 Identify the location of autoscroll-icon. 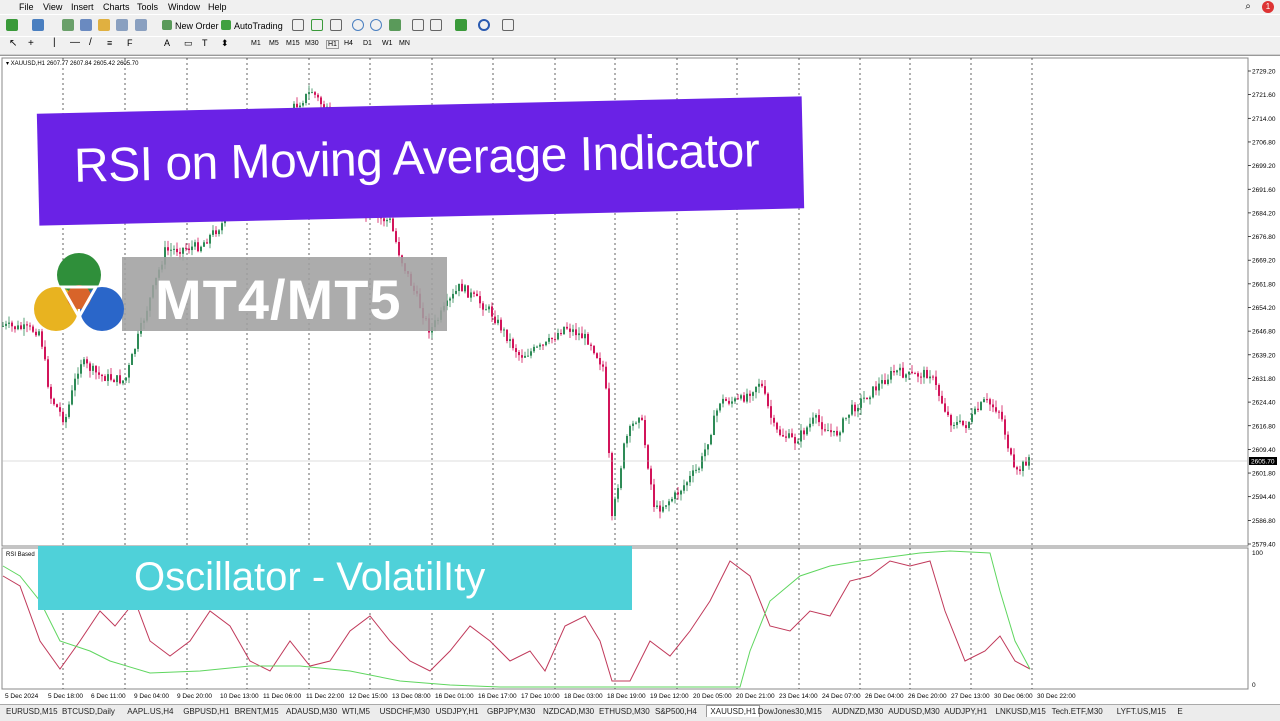
(418, 25).